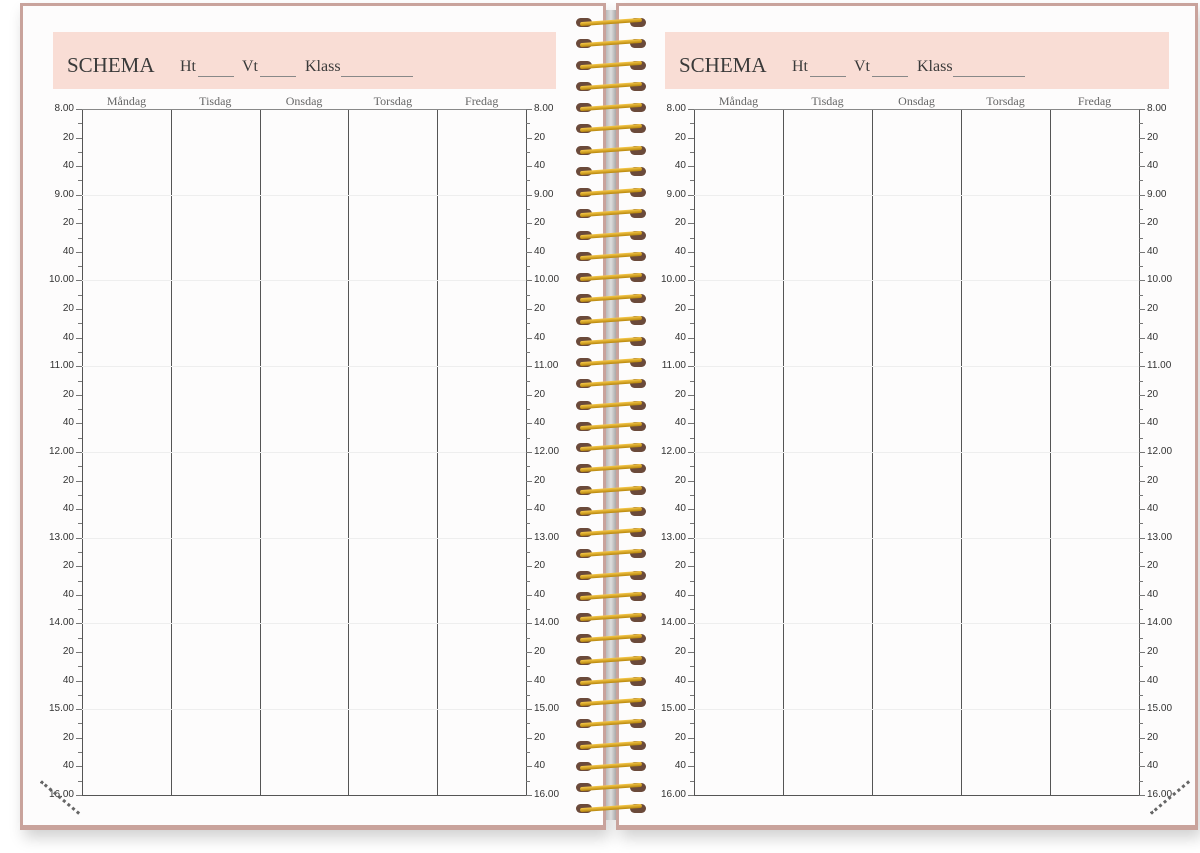 The height and width of the screenshot is (853, 1200). What do you see at coordinates (1160, 280) in the screenshot?
I see `time-label-right: 10.00` at bounding box center [1160, 280].